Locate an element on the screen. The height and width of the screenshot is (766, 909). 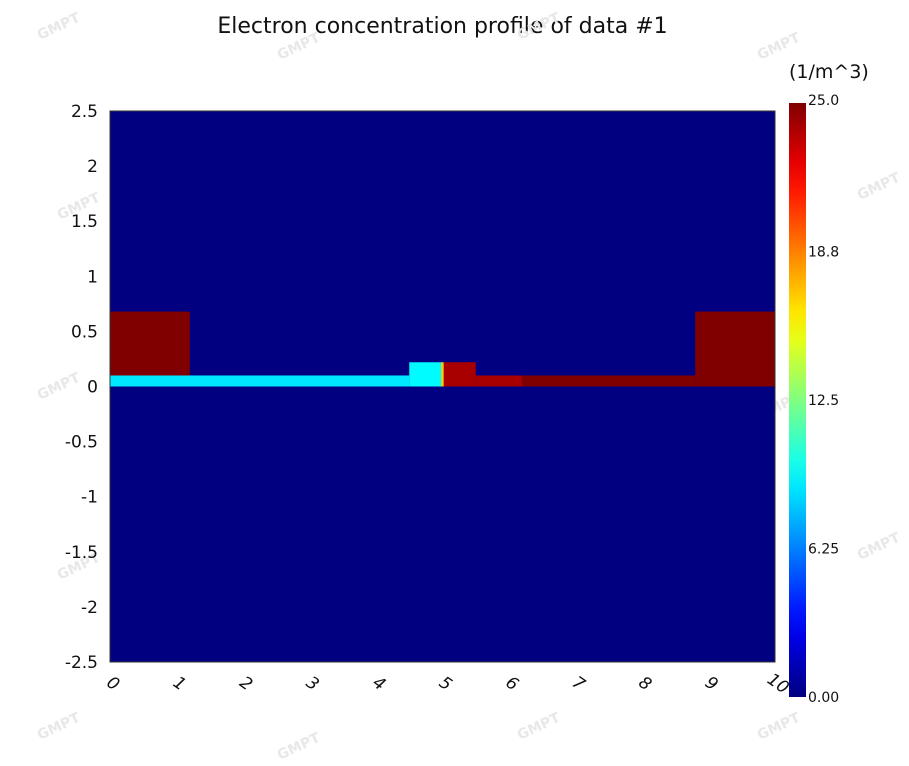
y-tick-label: 2 is located at coordinates (92, 167).